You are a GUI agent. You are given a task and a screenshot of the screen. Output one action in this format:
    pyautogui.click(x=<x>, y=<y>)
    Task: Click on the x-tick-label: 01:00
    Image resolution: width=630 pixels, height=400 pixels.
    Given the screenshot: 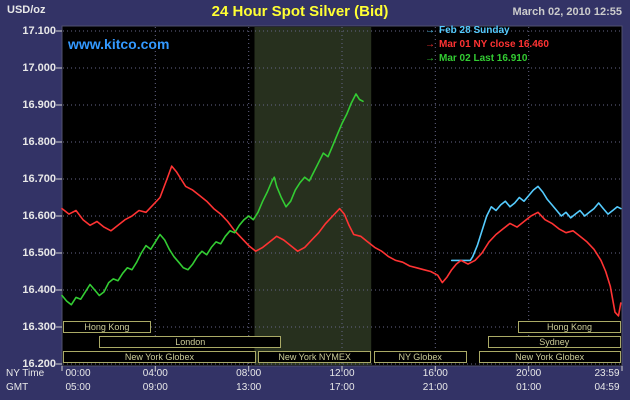 What is the action you would take?
    pyautogui.click(x=529, y=387)
    